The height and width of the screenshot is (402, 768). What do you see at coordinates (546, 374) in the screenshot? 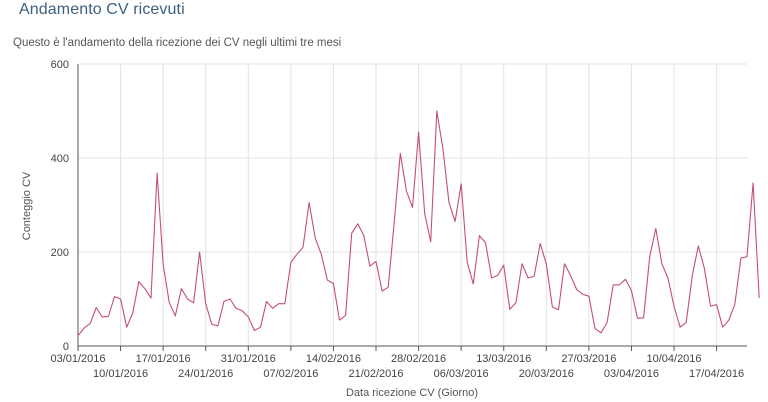
I see `x-tick-label: 20/03/2016` at bounding box center [546, 374].